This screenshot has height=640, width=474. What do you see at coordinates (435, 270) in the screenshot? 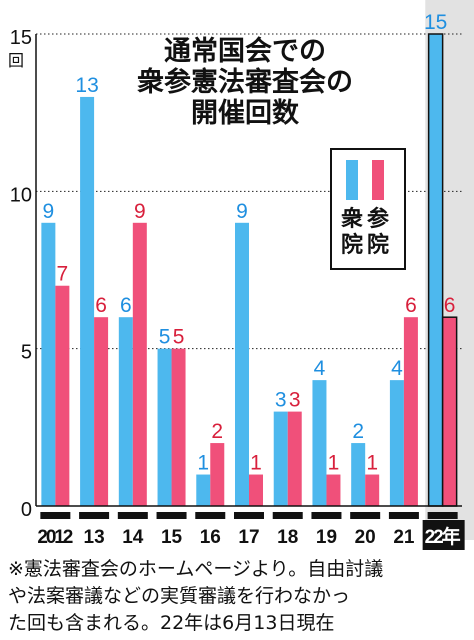
I see `bar-shuin-22年` at bounding box center [435, 270].